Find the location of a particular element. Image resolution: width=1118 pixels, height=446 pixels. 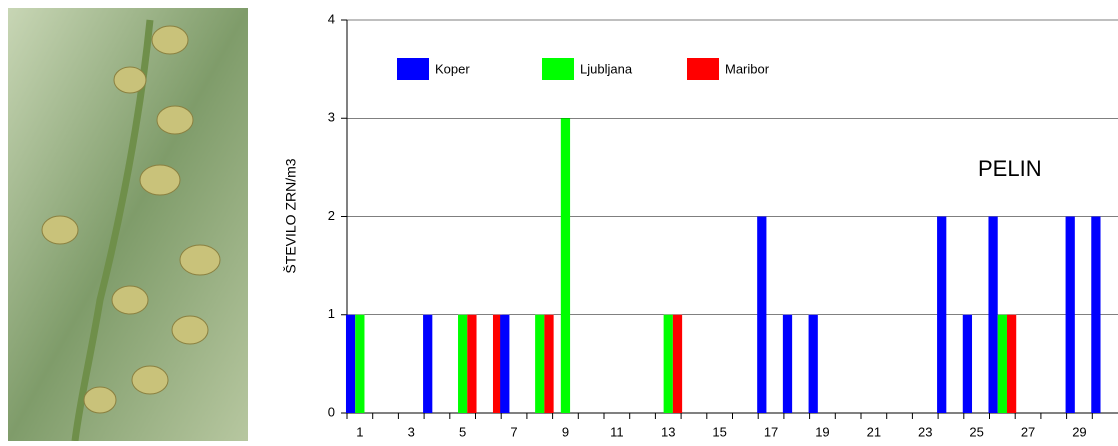

legend-label: Ljubljana is located at coordinates (606, 68).